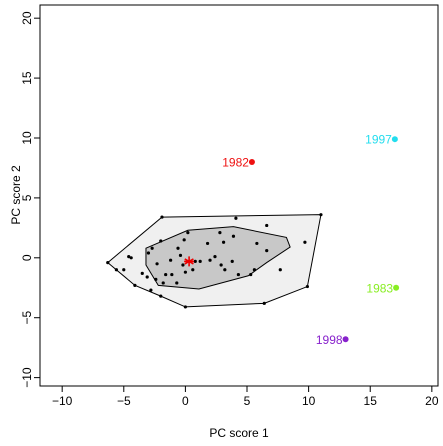 The image size is (443, 446). I want to click on x-tick-label: −10, so click(62, 401).